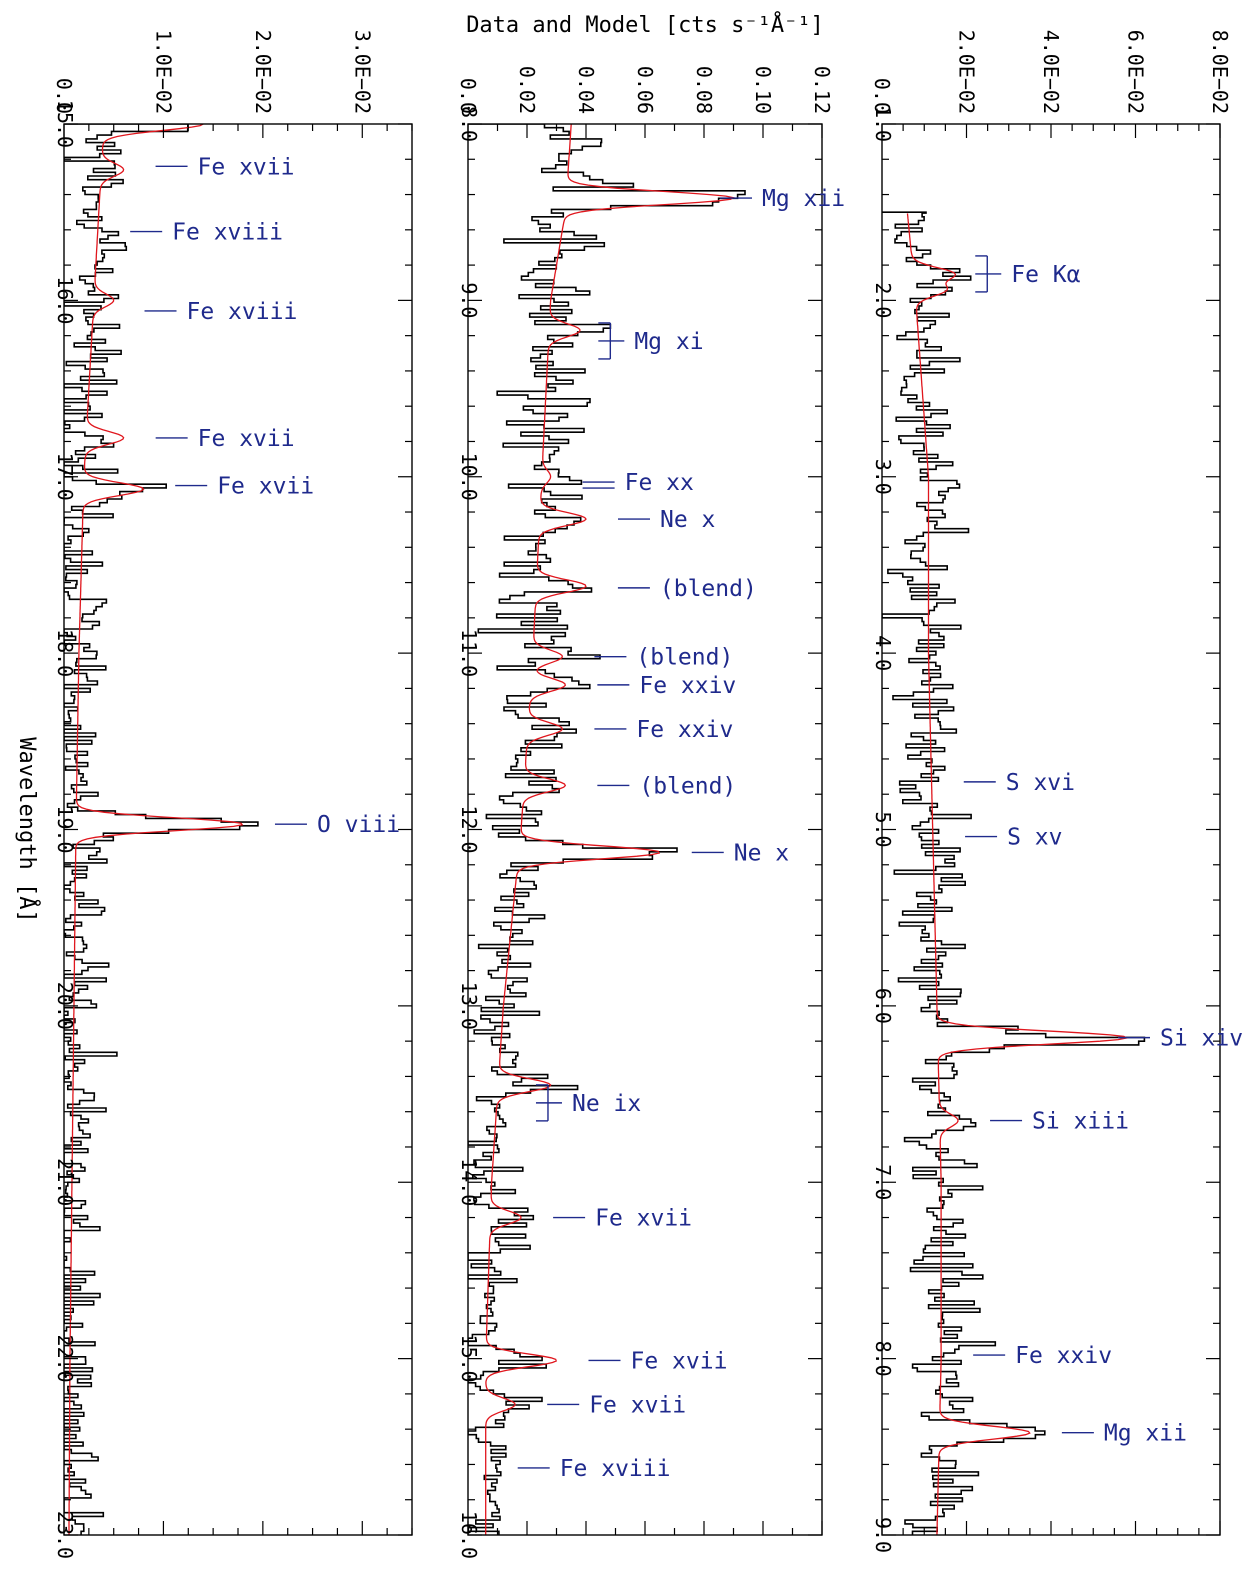 This screenshot has height=1569, width=1243. What do you see at coordinates (1080, 1122) in the screenshot?
I see `line-label-text: Si xiii` at bounding box center [1080, 1122].